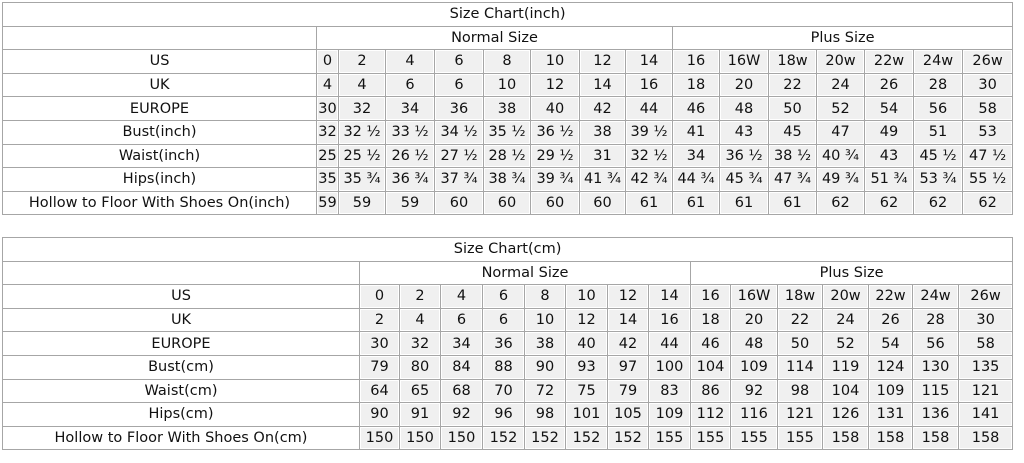 The width and height of the screenshot is (1024, 463). What do you see at coordinates (410, 179) in the screenshot?
I see `size-value-cell: 36 ¾` at bounding box center [410, 179].